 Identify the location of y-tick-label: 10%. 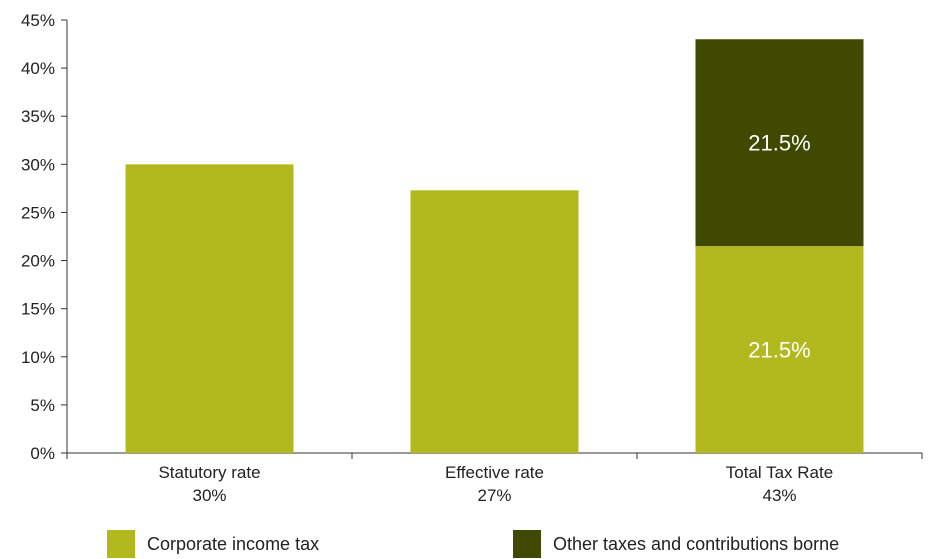
(38, 357).